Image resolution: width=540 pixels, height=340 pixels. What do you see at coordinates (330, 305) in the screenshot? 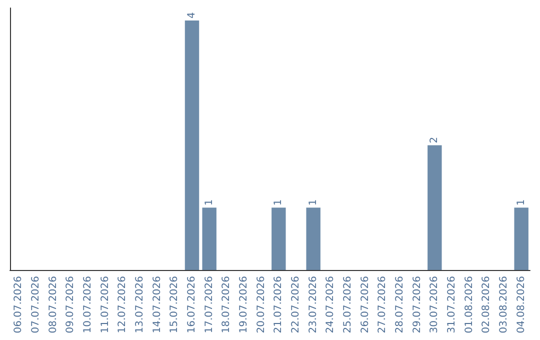
I see `x-tick-label: 24.07.2026` at bounding box center [330, 305].